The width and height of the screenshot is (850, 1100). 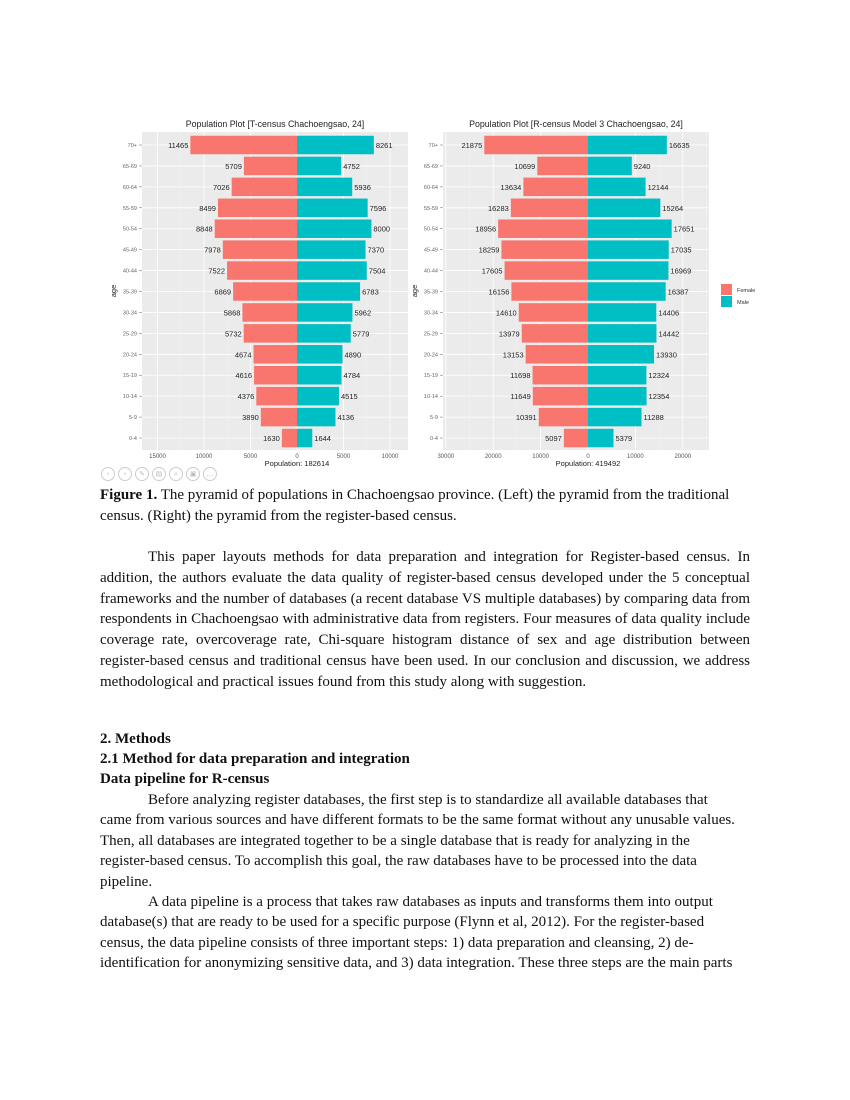 What do you see at coordinates (666, 354) in the screenshot?
I see `data-label-male: 13930` at bounding box center [666, 354].